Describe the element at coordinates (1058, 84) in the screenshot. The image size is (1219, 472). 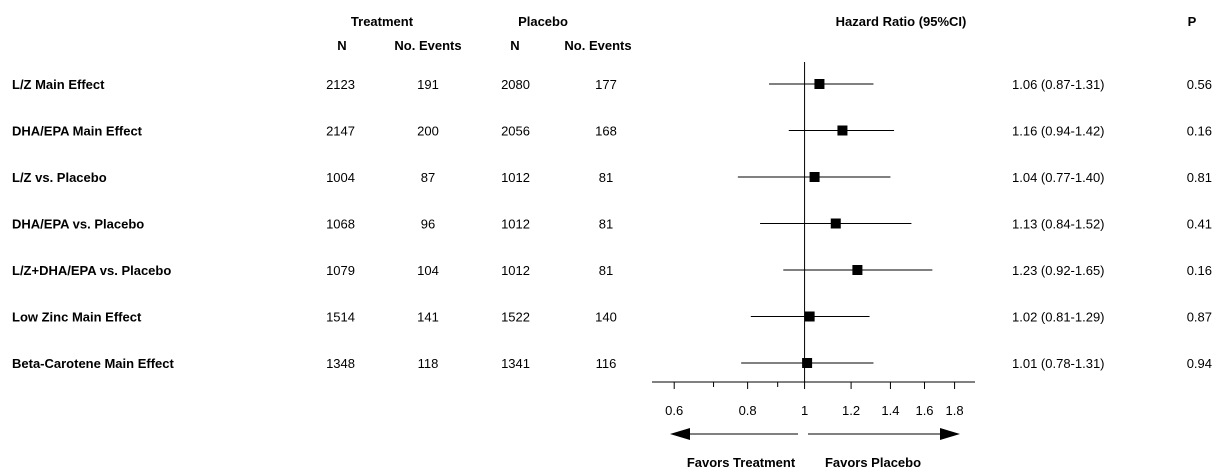
I see `hazard-ratio-ci-value: 1.06 (0.87-1.31)` at that location.